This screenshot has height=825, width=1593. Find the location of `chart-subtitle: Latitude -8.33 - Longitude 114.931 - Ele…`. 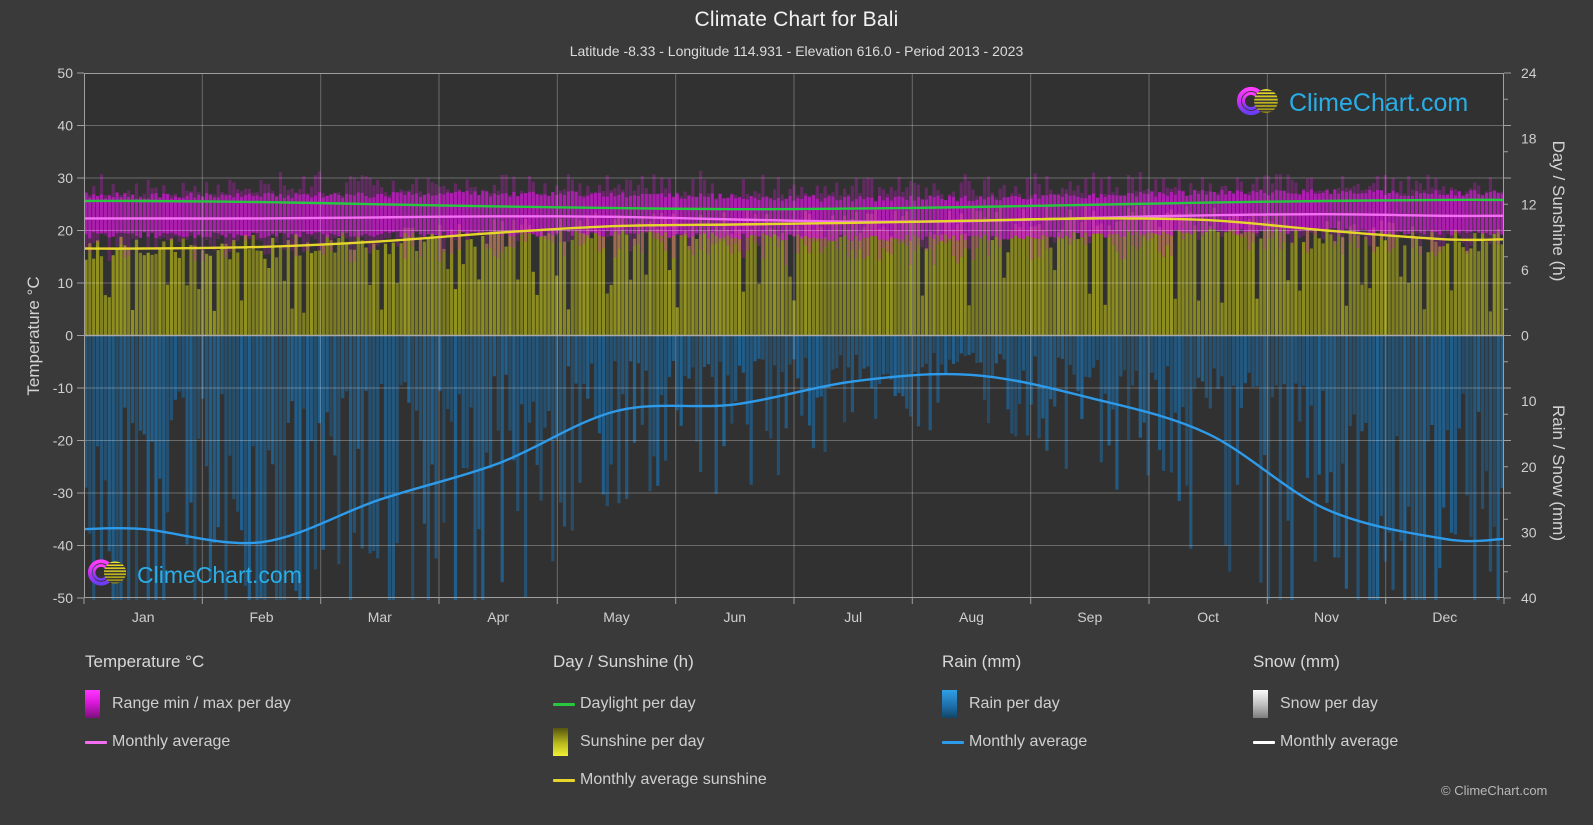

chart-subtitle: Latitude -8.33 - Longitude 114.931 - Ele… is located at coordinates (796, 51).